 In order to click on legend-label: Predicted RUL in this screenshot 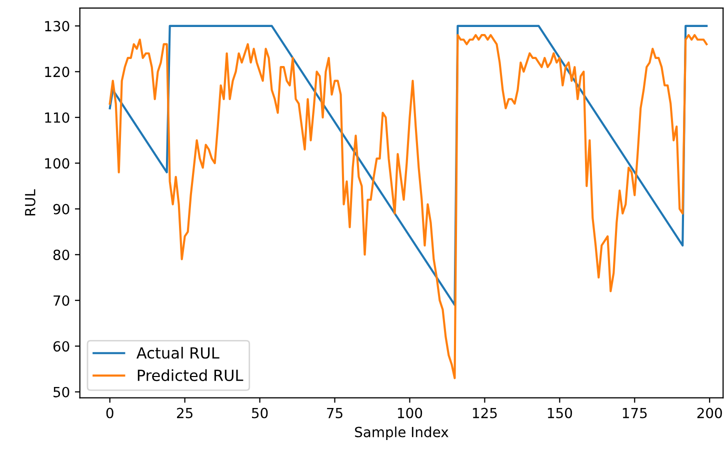, I will do `click(191, 375)`.